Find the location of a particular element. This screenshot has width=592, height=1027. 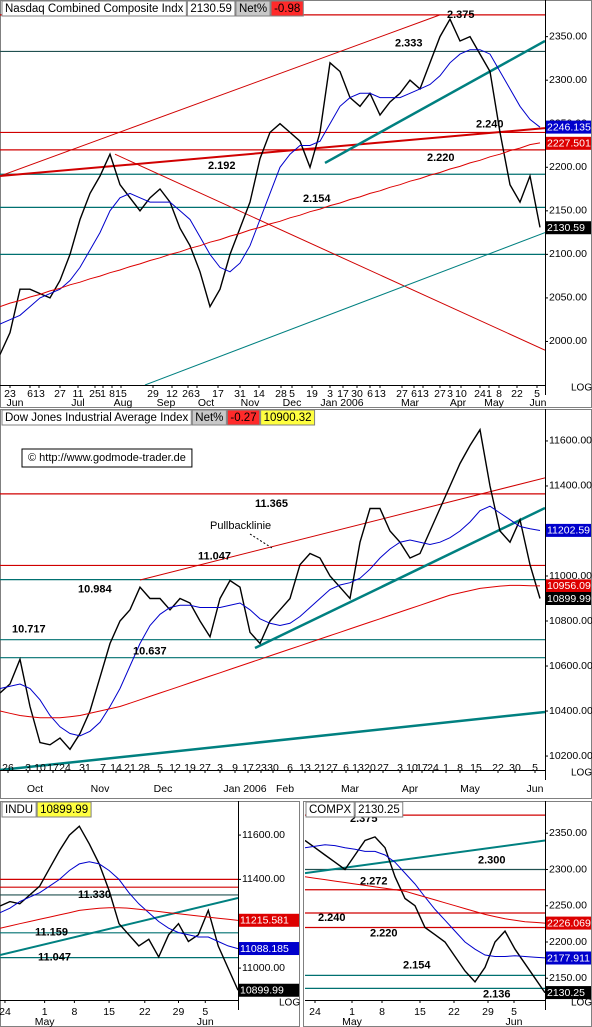

price-tag-label: 2246.135 is located at coordinates (569, 127).